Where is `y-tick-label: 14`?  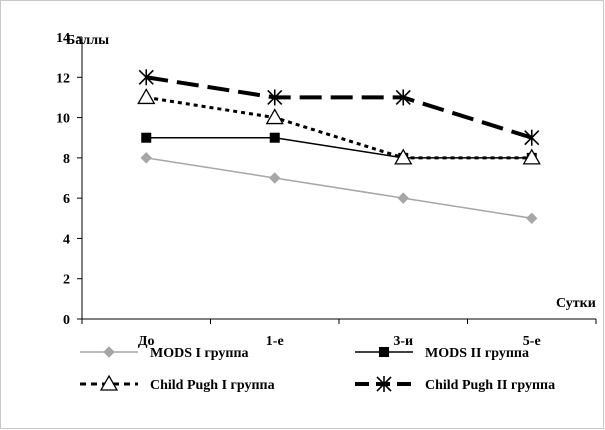
y-tick-label: 14 is located at coordinates (63, 38).